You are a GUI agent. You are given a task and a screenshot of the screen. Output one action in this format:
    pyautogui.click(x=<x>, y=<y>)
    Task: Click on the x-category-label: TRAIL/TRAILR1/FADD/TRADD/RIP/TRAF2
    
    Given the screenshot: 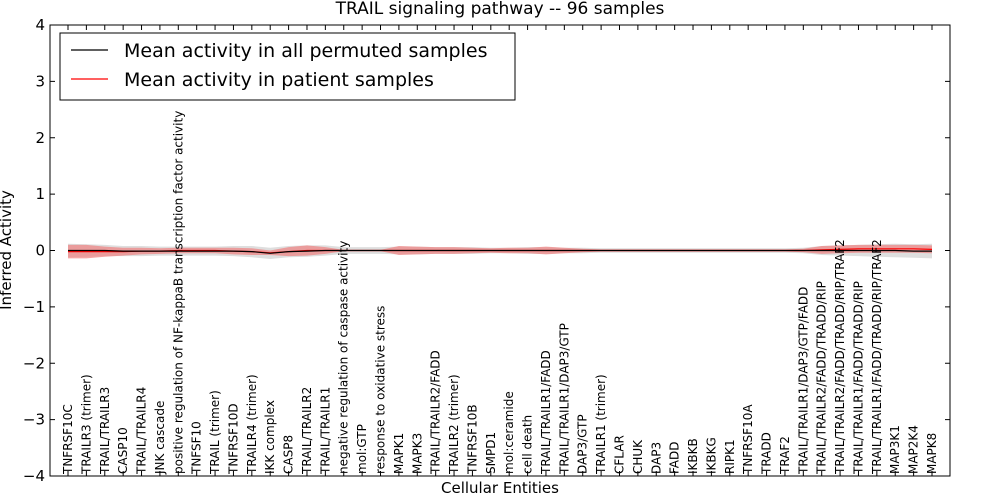 What is the action you would take?
    pyautogui.click(x=877, y=357)
    